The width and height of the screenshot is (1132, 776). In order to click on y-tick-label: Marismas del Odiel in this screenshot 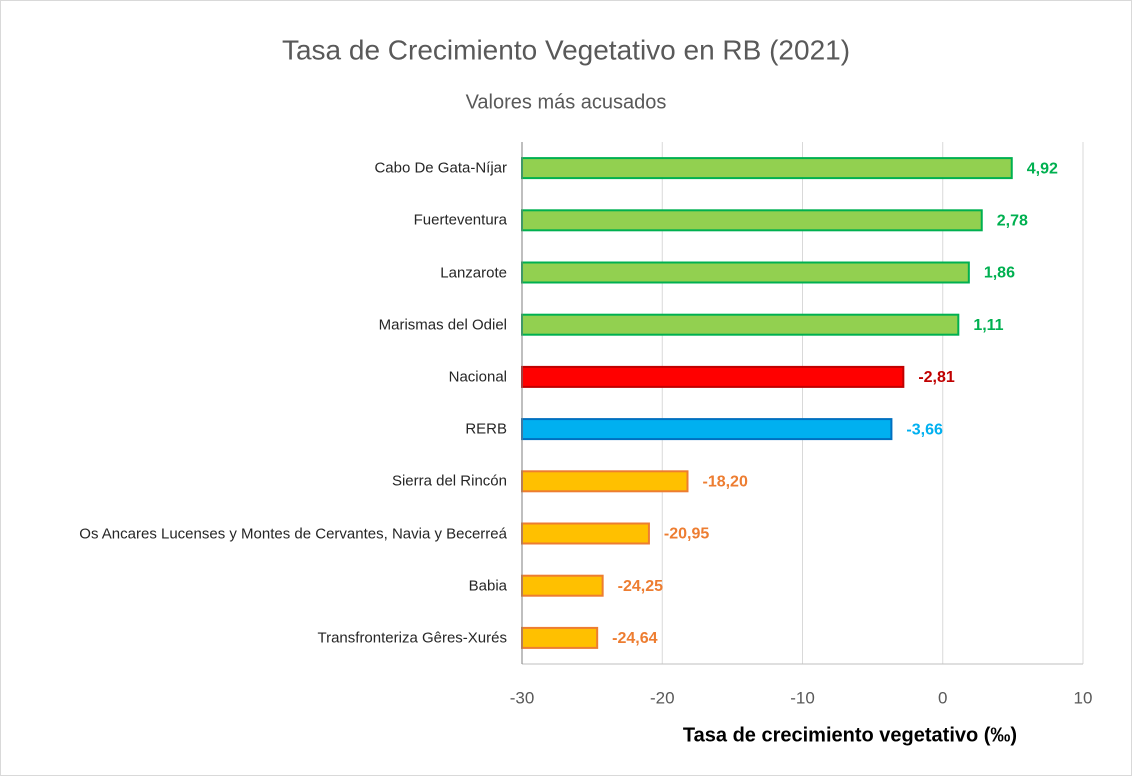, I will do `click(442, 325)`.